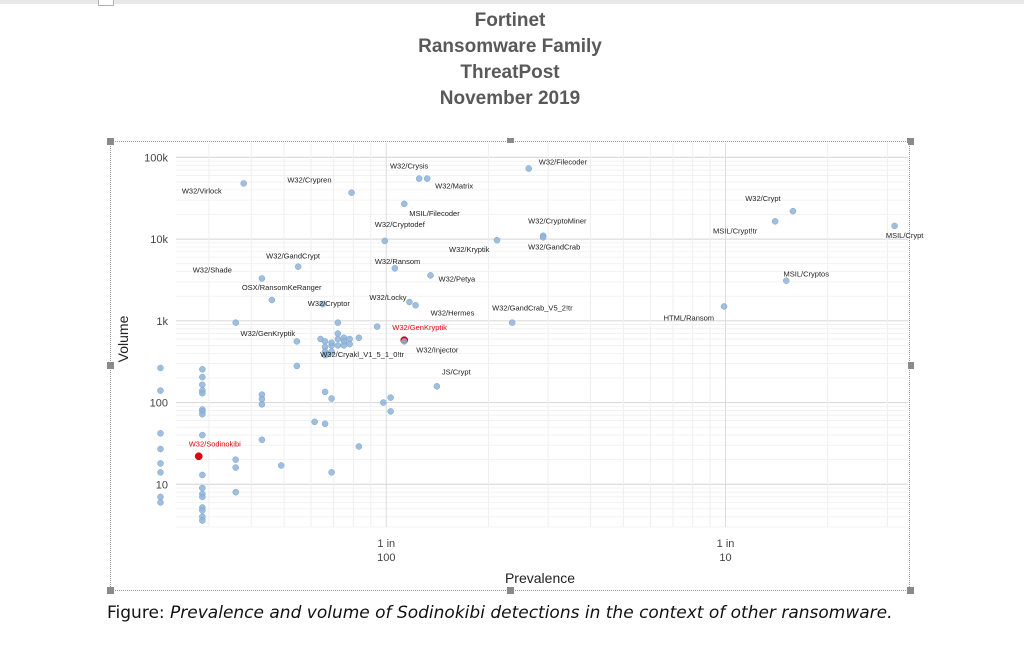 This screenshot has height=654, width=1024. I want to click on chart-title-line-2: Ransomware Family, so click(510, 46).